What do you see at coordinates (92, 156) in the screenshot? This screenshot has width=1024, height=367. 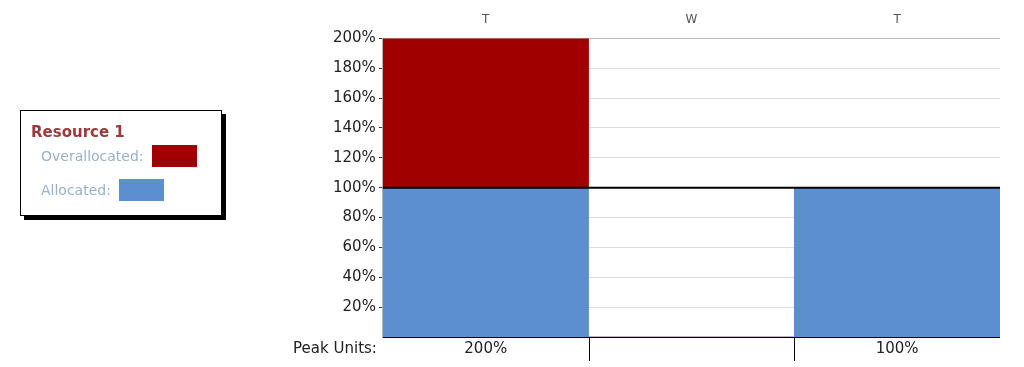 I see `legend-label: Overallocated:` at bounding box center [92, 156].